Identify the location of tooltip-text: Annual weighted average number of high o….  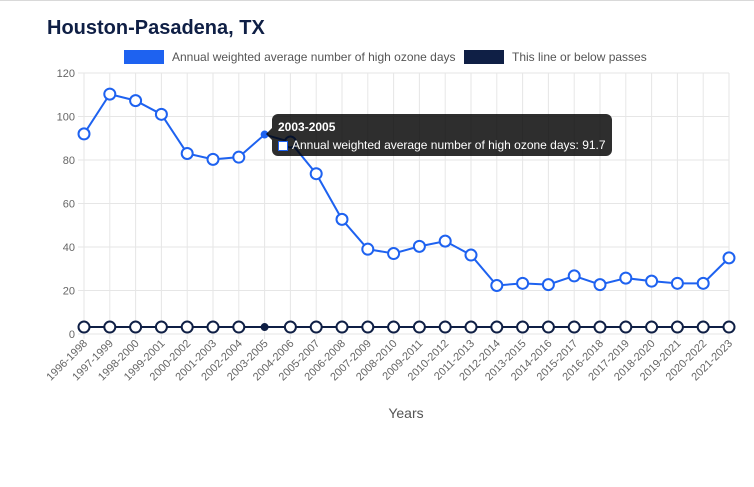
(449, 145).